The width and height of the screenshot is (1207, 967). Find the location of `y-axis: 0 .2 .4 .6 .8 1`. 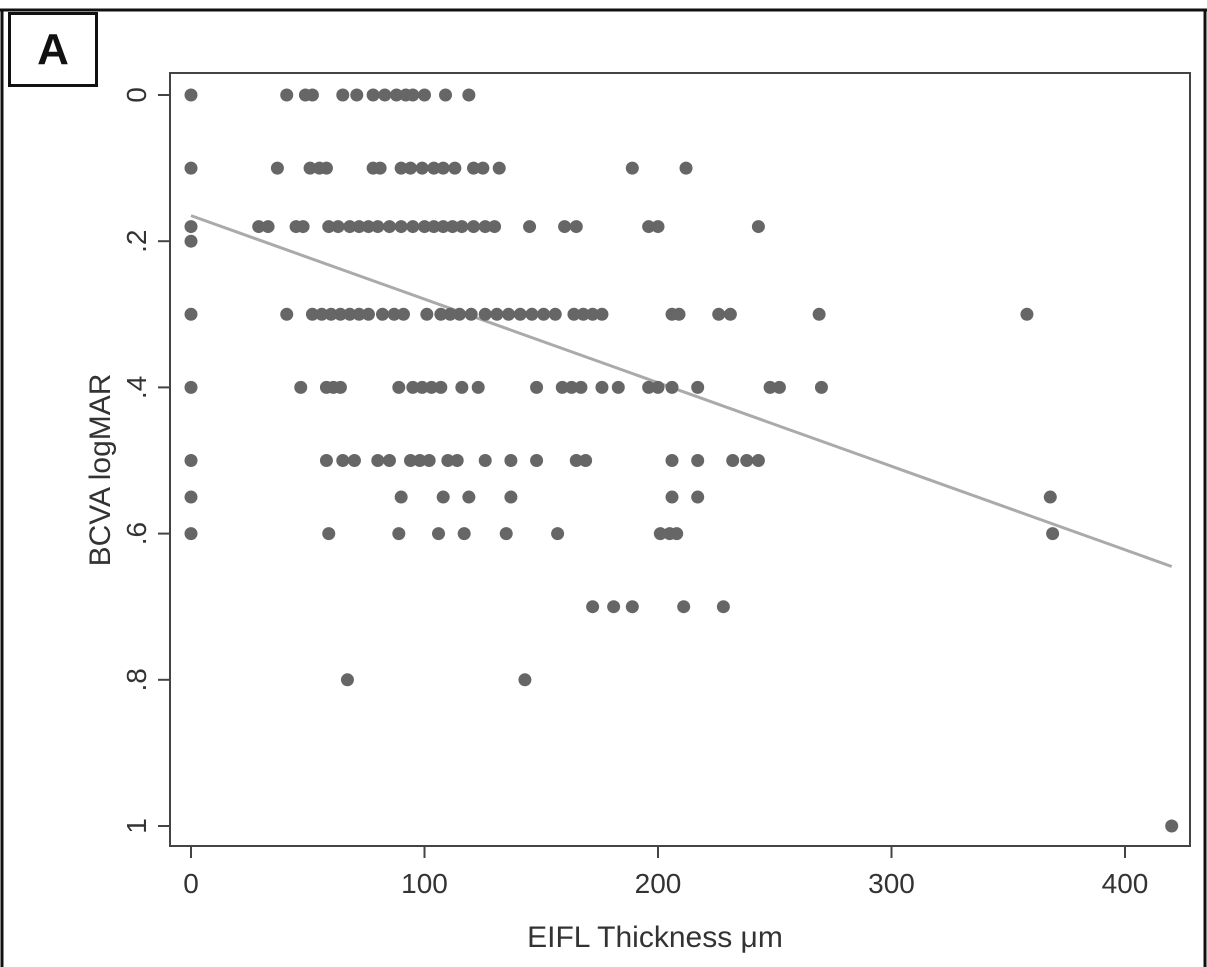

y-axis: 0 .2 .4 .6 .8 1 is located at coordinates (145, 460).